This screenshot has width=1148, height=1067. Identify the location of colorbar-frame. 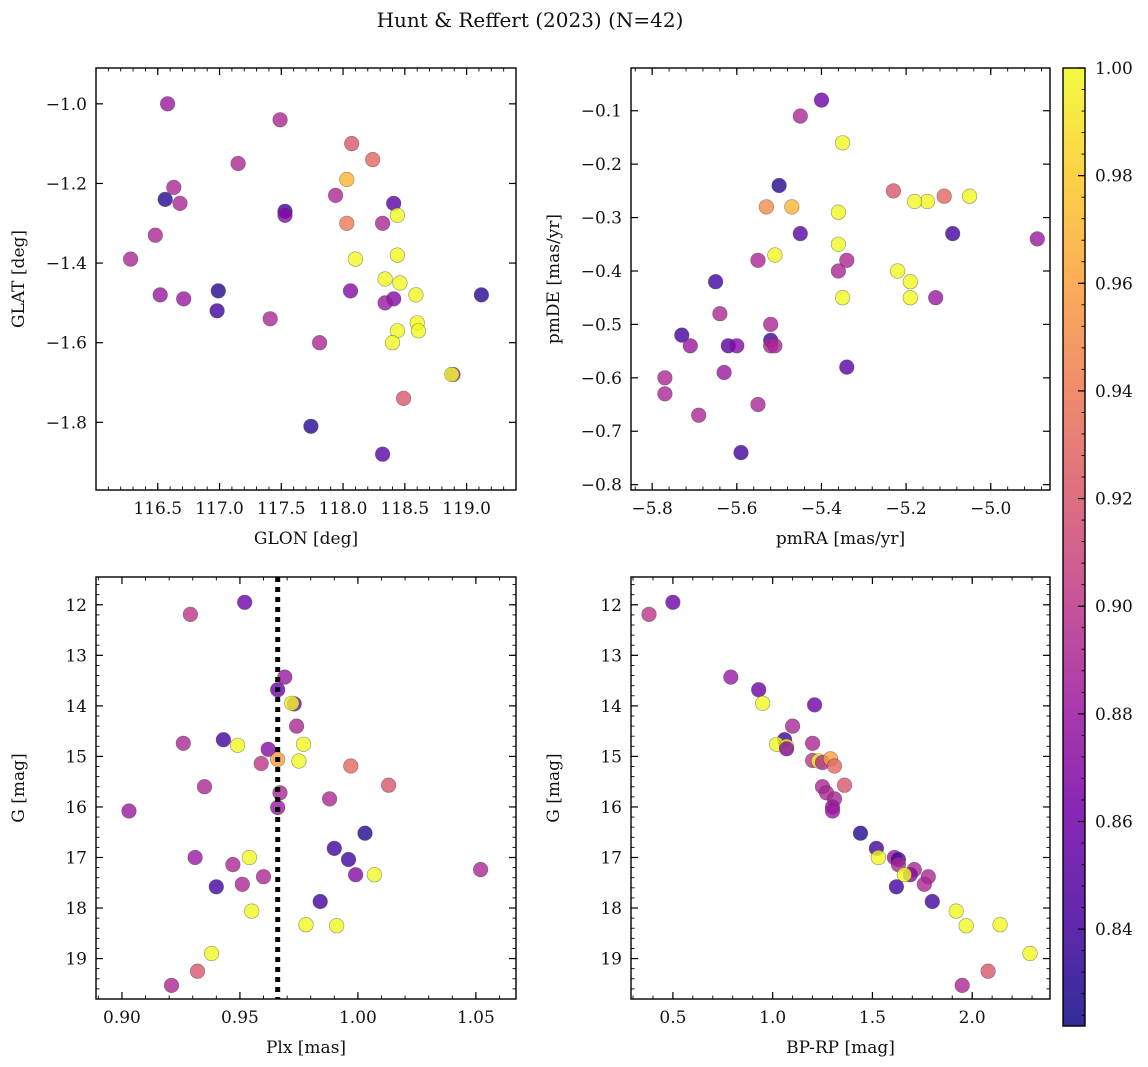
(1074, 547).